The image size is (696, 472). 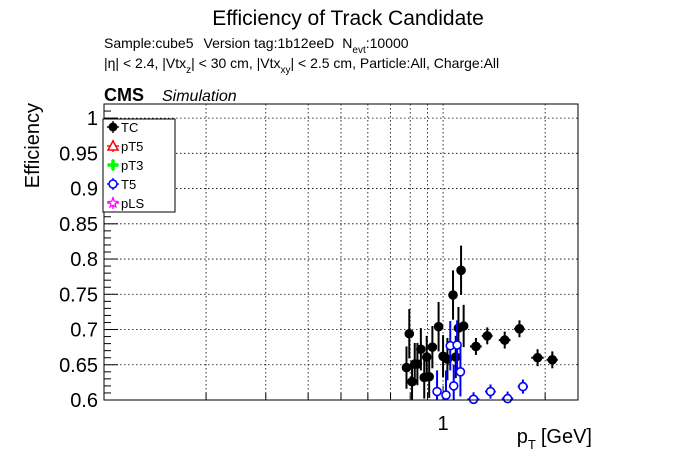 What do you see at coordinates (78, 366) in the screenshot?
I see `y-tick-label: 0.65` at bounding box center [78, 366].